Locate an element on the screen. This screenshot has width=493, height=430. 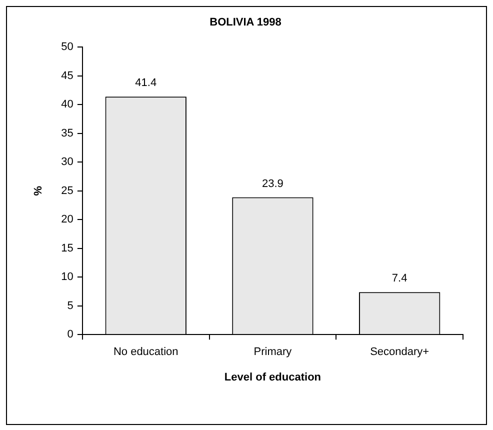
y-tick-label: 35 is located at coordinates (67, 133).